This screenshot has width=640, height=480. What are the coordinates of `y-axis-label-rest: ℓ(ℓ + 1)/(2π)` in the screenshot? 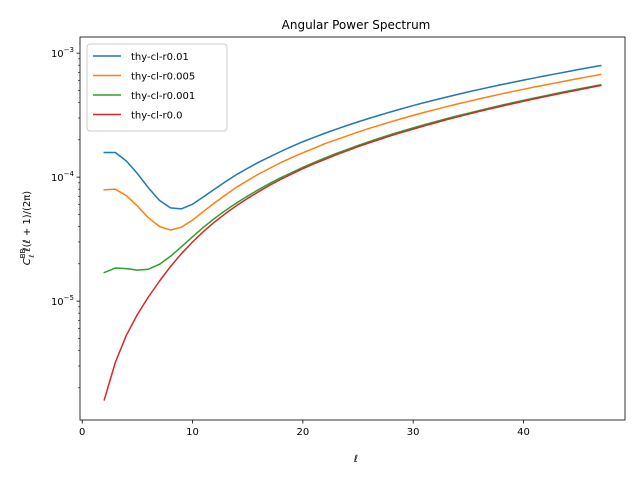 It's located at (27, 223).